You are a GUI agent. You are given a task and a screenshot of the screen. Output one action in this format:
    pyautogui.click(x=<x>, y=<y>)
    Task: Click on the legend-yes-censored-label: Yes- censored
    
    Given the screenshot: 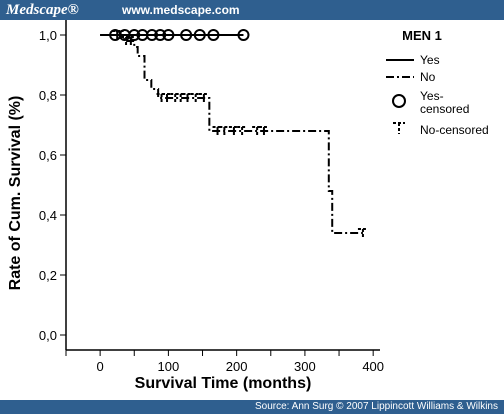 What is the action you would take?
    pyautogui.click(x=444, y=102)
    